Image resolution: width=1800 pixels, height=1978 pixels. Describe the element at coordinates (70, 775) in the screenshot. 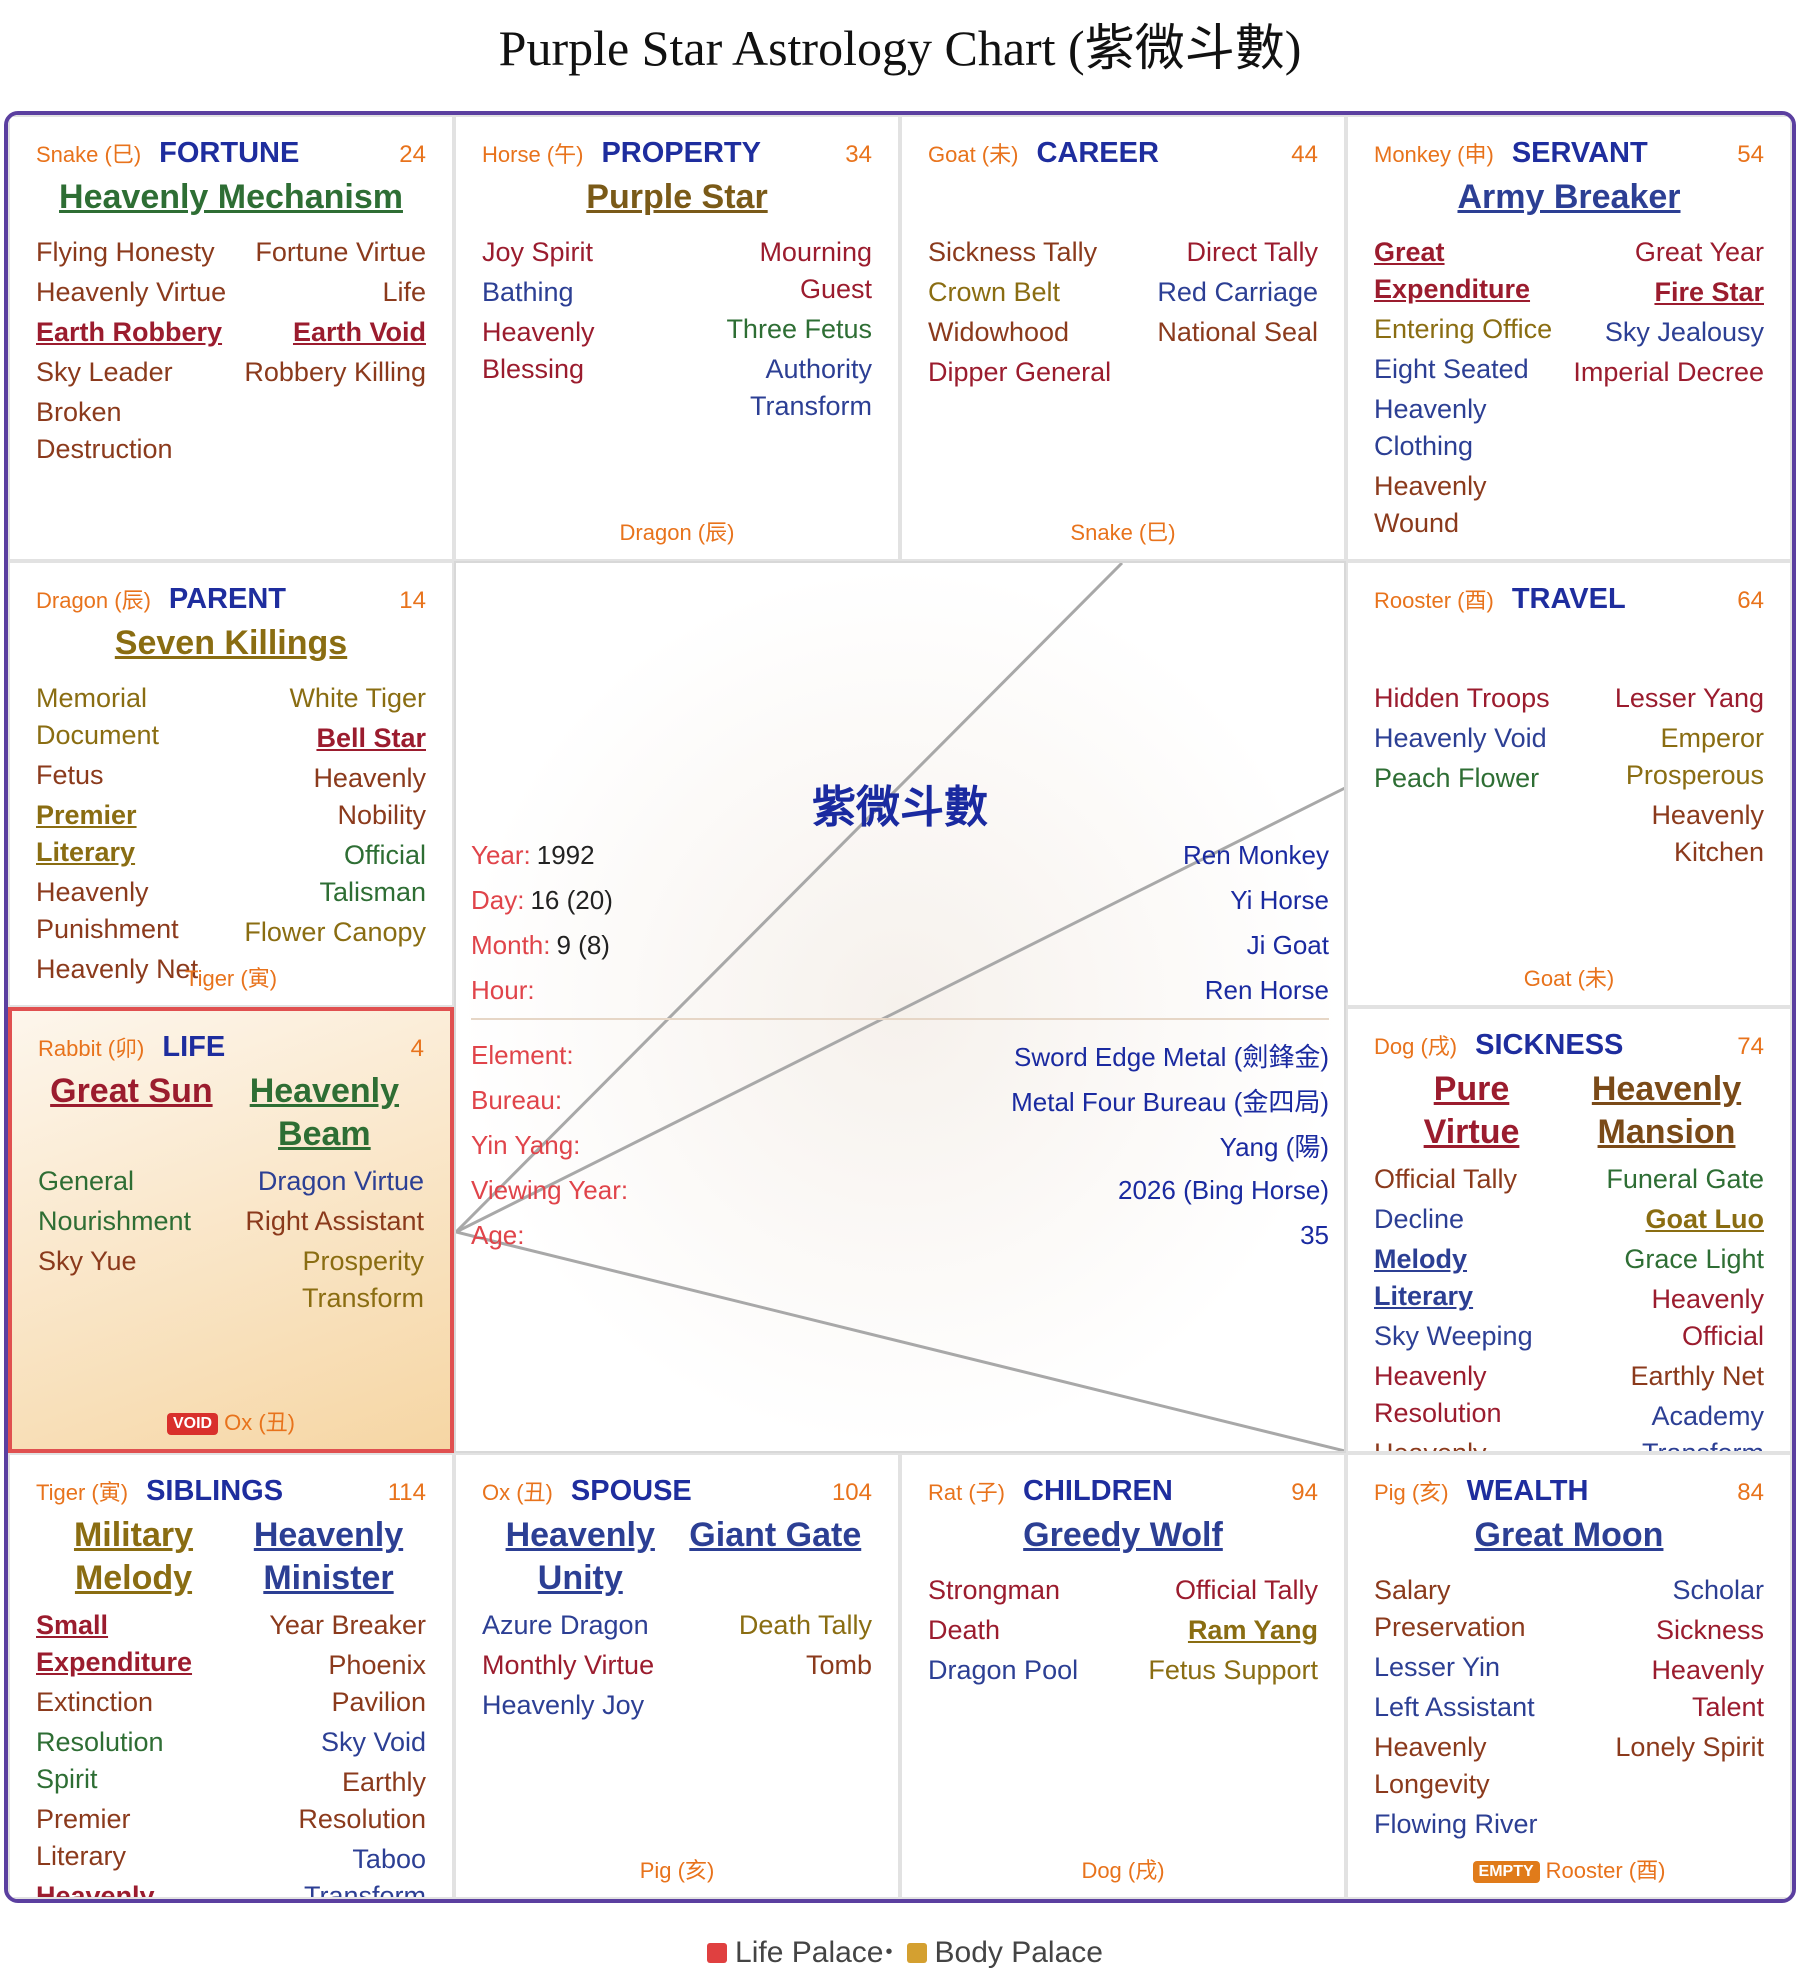

I see `minor-star: Fetus` at that location.